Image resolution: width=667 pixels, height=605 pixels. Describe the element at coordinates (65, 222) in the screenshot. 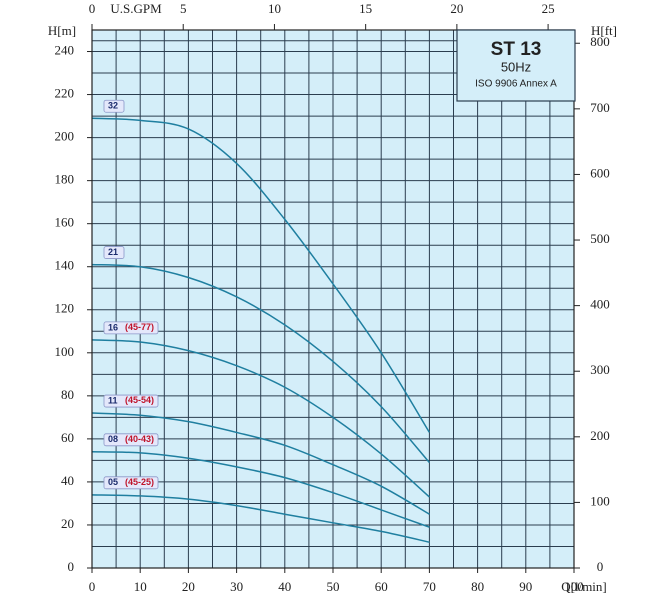

I see `y-tick-label: 160` at that location.